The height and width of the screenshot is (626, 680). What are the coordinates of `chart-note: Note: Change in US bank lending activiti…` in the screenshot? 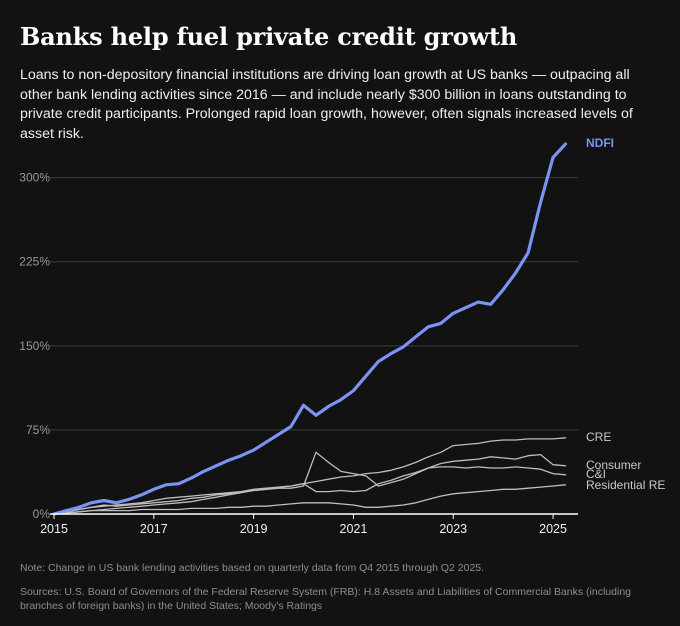 It's located at (252, 568).